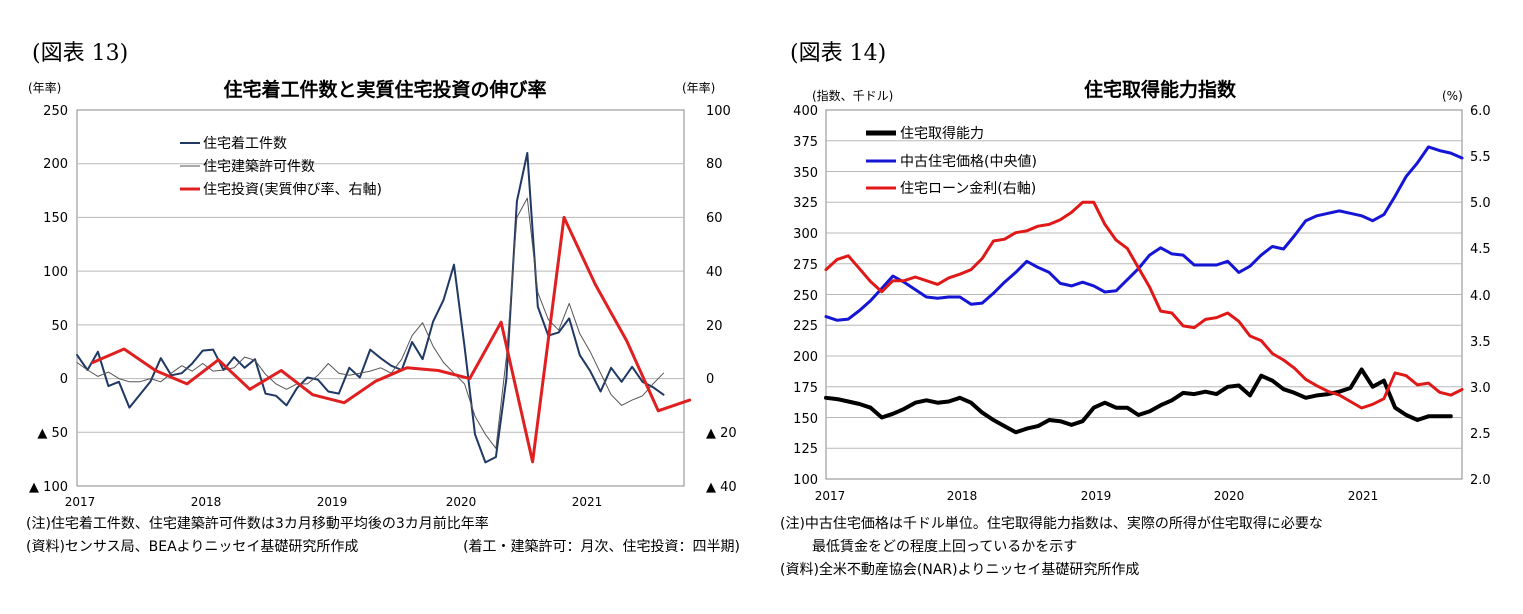  What do you see at coordinates (852, 95) in the screenshot?
I see `chart14-left-unit: (指数、千ドル)` at bounding box center [852, 95].